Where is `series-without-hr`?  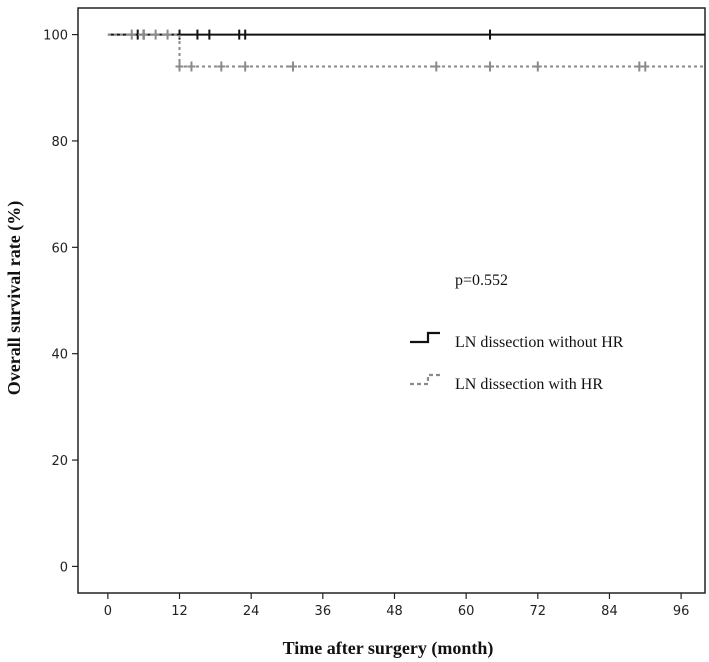 series-without-hr is located at coordinates (406, 34).